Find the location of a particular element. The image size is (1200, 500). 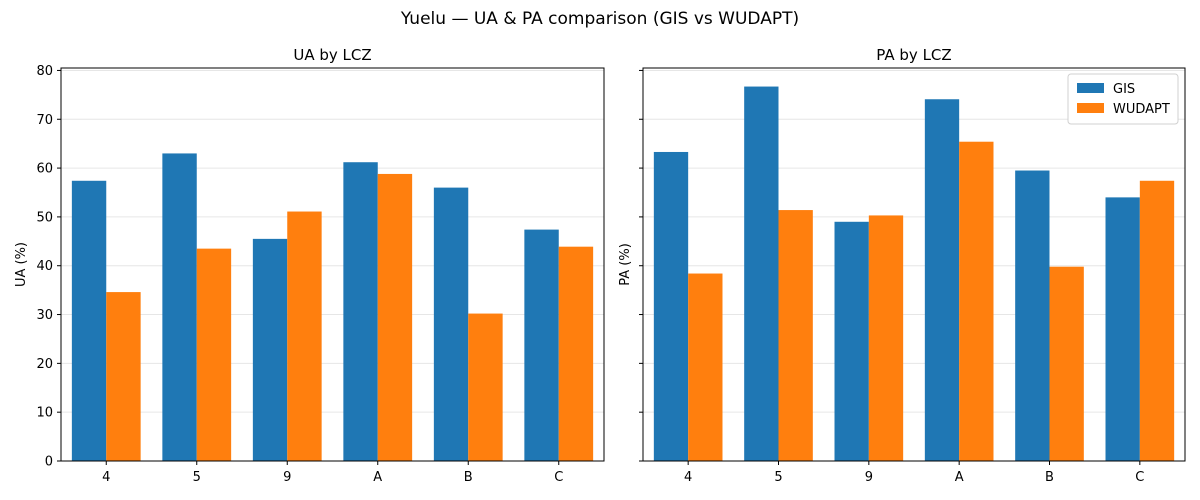

y-tick-label: 80 is located at coordinates (44, 71).